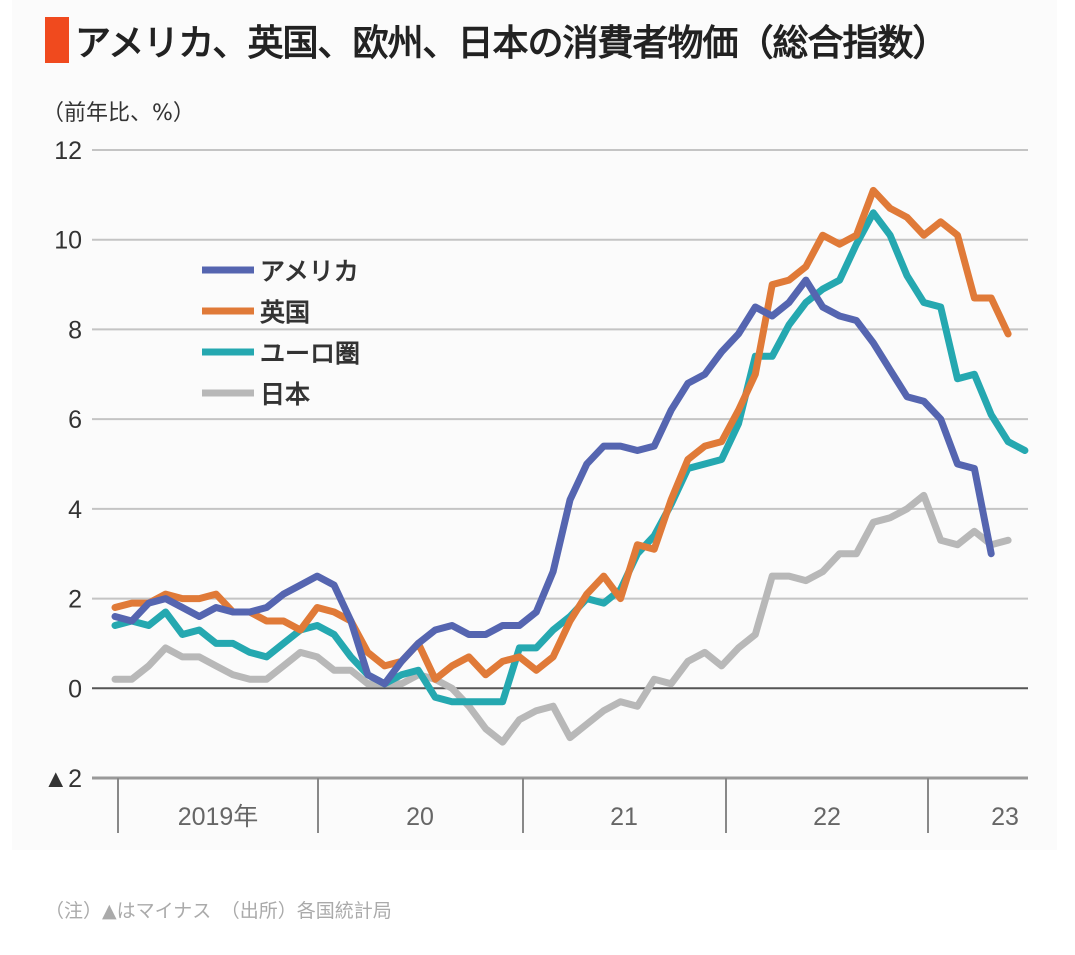 The height and width of the screenshot is (955, 1075). Describe the element at coordinates (75, 510) in the screenshot. I see `y-tick-label: 4` at that location.